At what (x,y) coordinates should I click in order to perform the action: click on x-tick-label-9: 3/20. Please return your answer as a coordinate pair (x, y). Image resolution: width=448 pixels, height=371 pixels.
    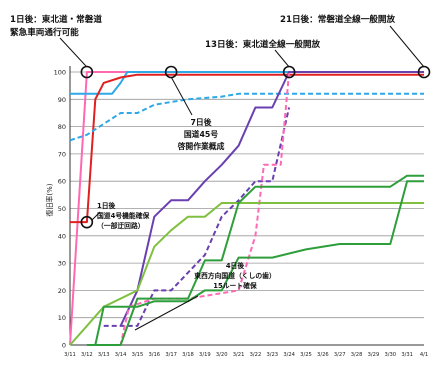
    Looking at the image, I should click on (222, 355).